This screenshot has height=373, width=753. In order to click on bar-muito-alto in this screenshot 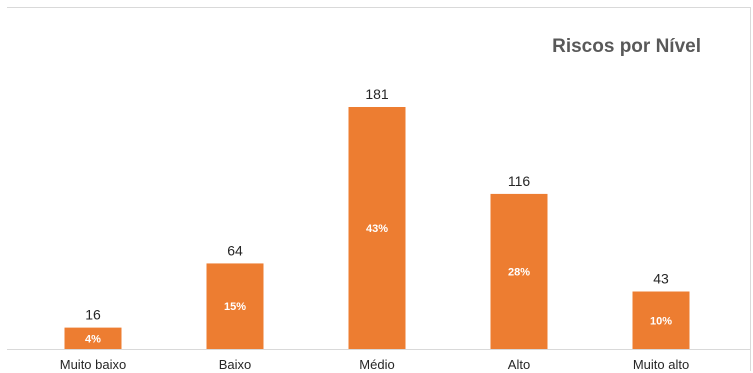, I will do `click(661, 320)`.